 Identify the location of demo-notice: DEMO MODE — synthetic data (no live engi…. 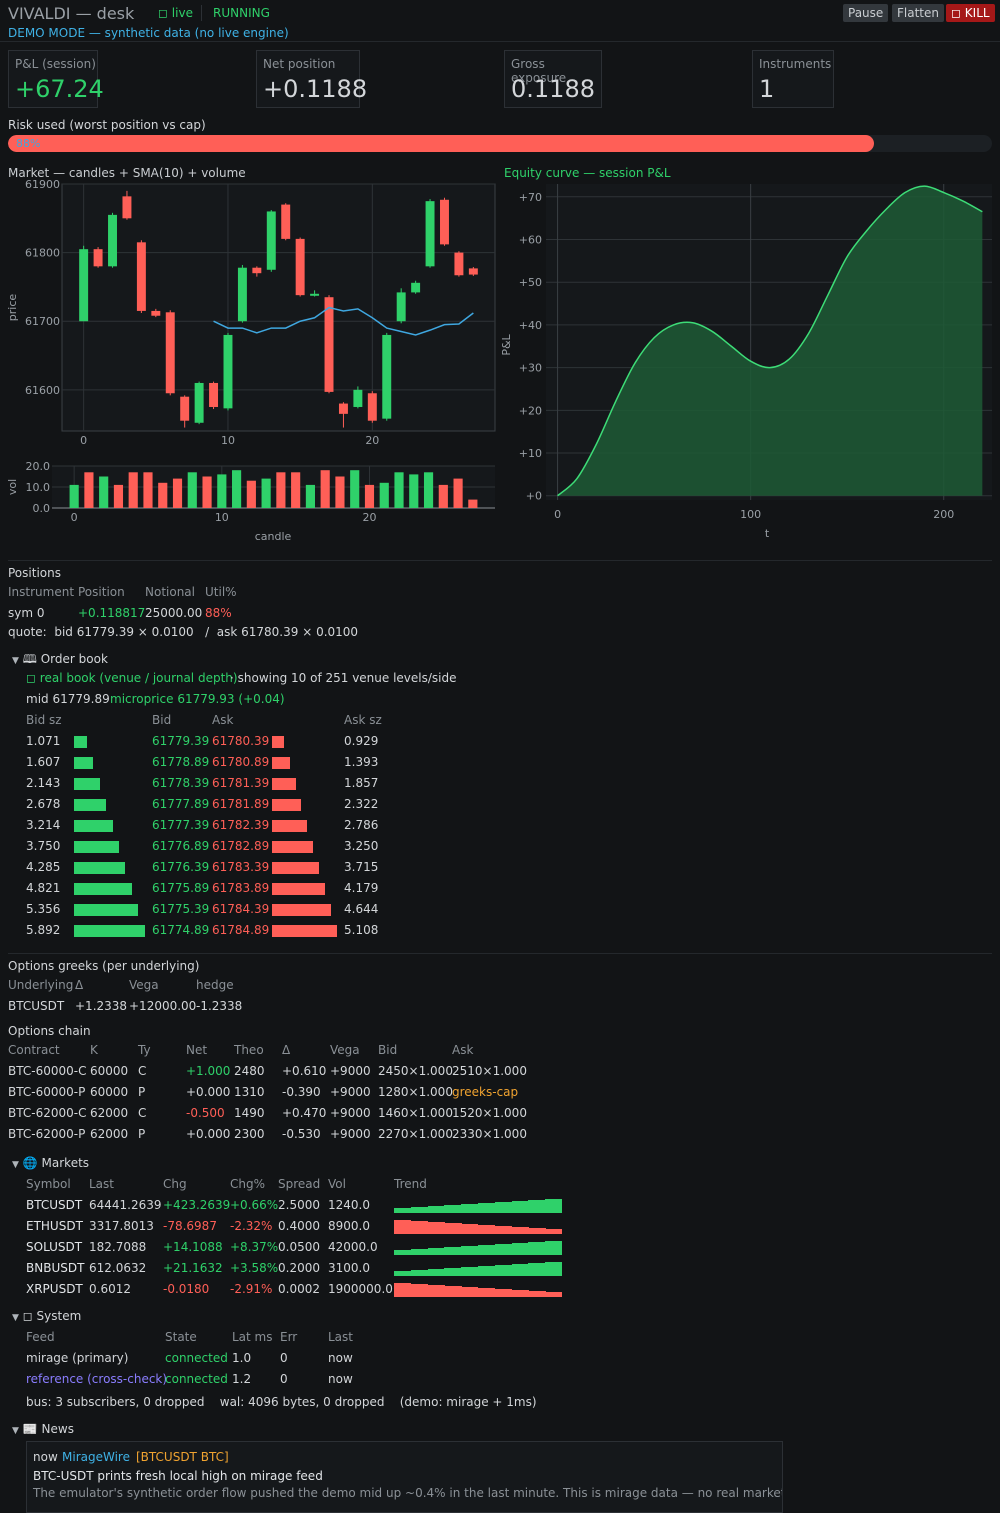
(148, 33).